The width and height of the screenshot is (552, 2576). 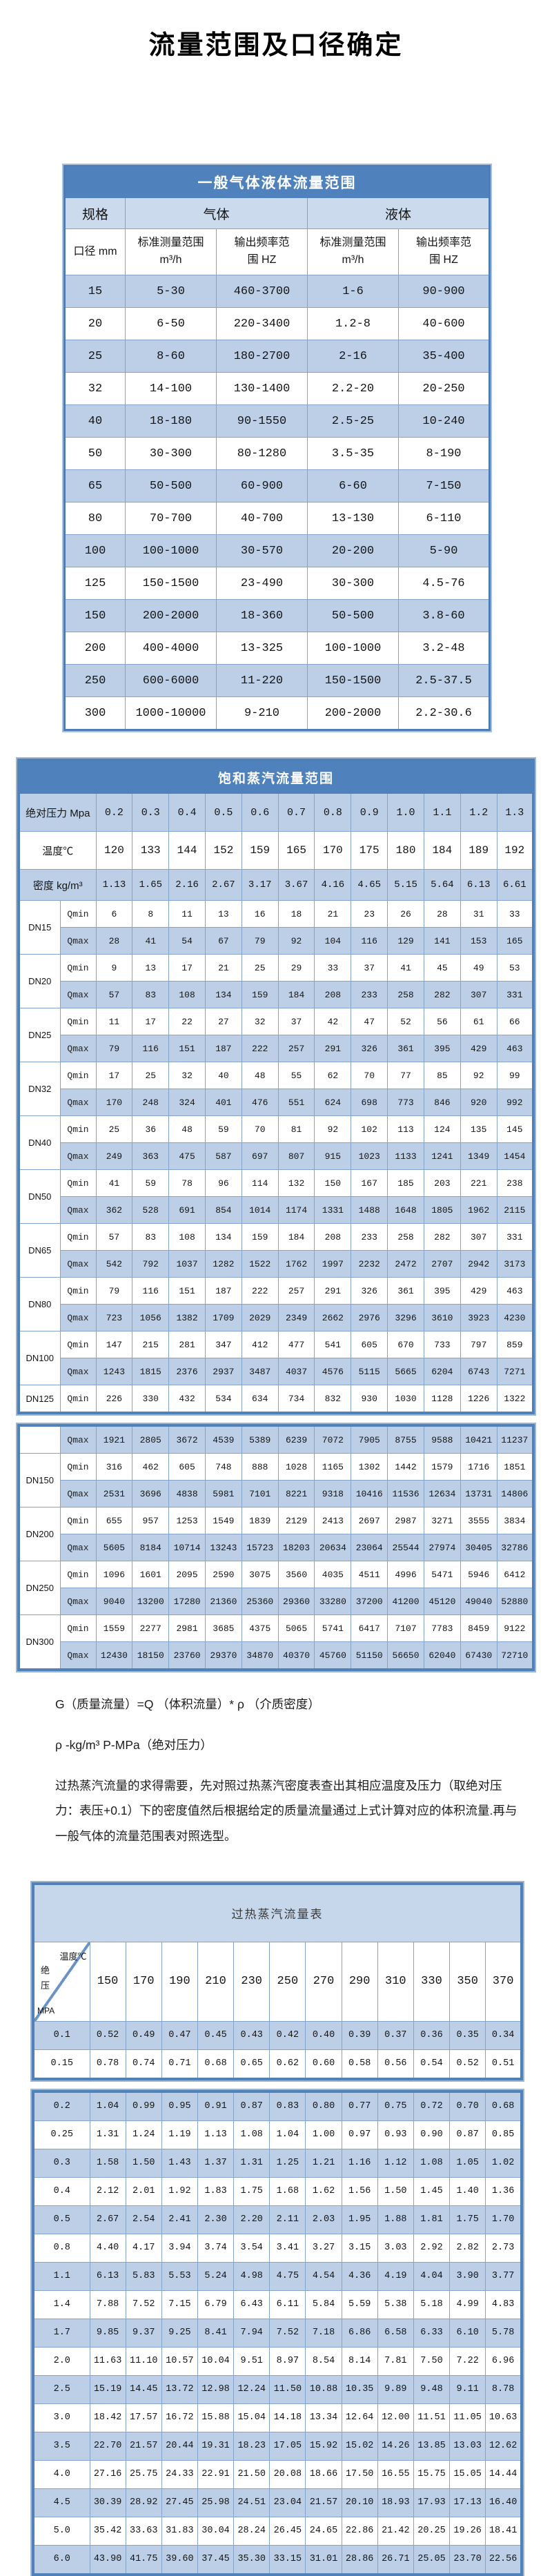 What do you see at coordinates (276, 1048) in the screenshot?
I see `dn-qmax-row: Qmax 79 116 151 187 222 257 291 326 361 395 429 463` at bounding box center [276, 1048].